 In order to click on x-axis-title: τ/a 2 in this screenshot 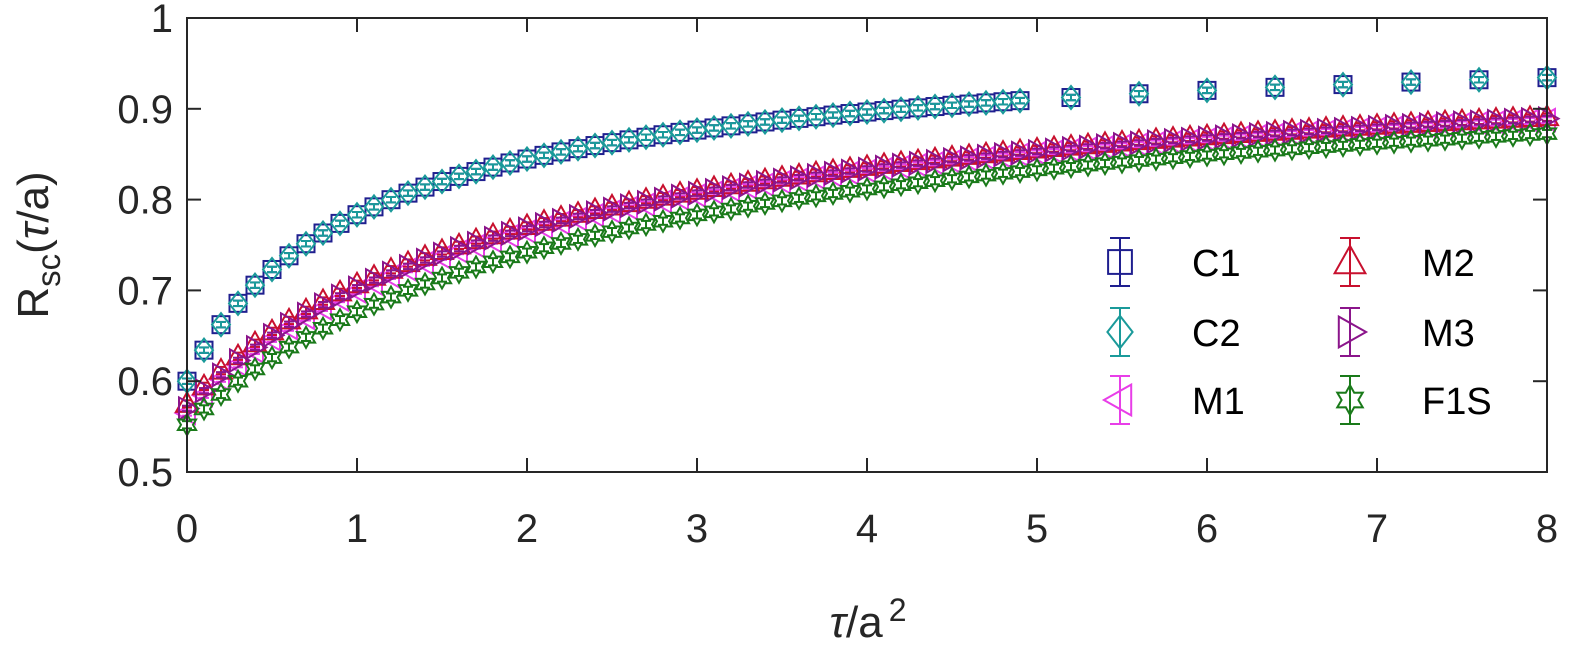, I will do `click(868, 619)`.